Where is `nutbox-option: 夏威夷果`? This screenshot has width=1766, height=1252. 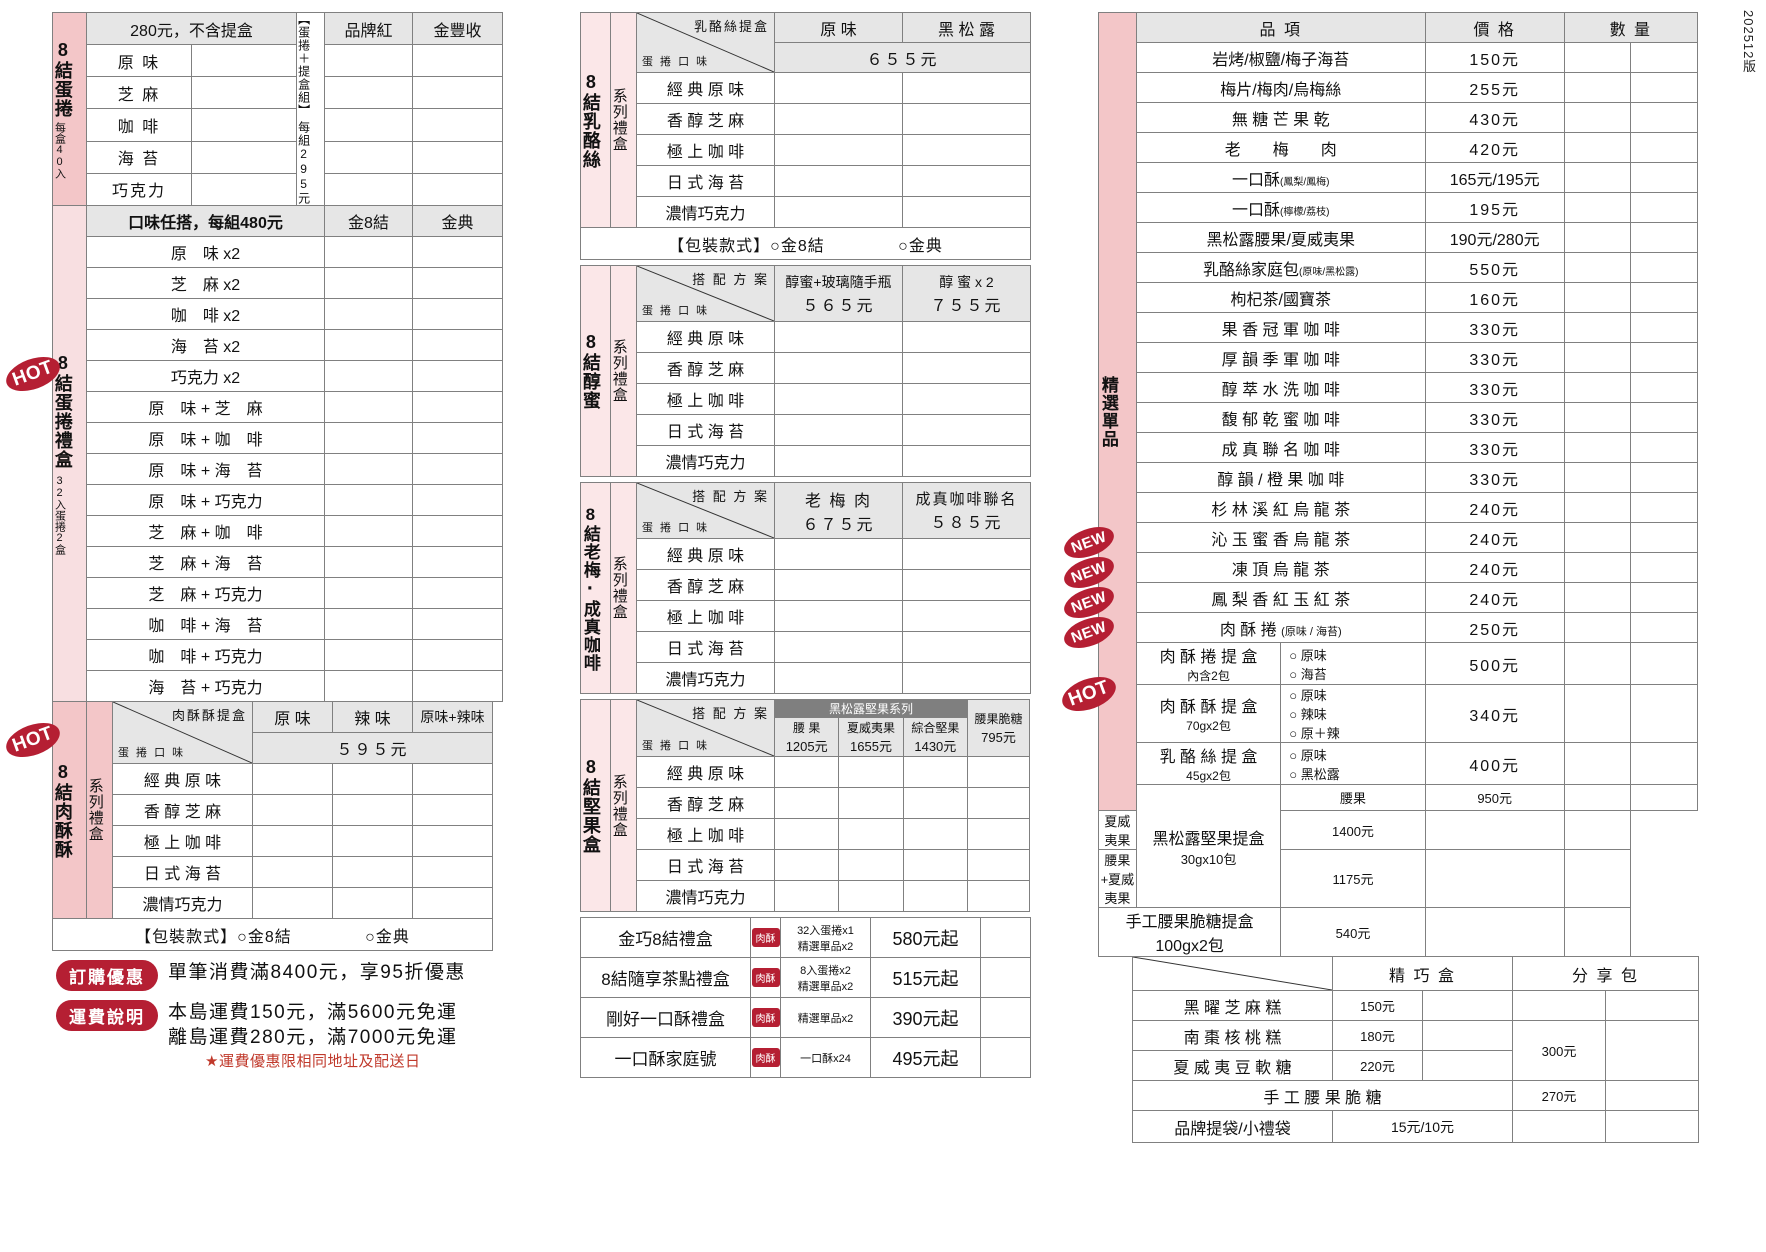
nutbox-option: 夏威夷果 is located at coordinates (1117, 830).